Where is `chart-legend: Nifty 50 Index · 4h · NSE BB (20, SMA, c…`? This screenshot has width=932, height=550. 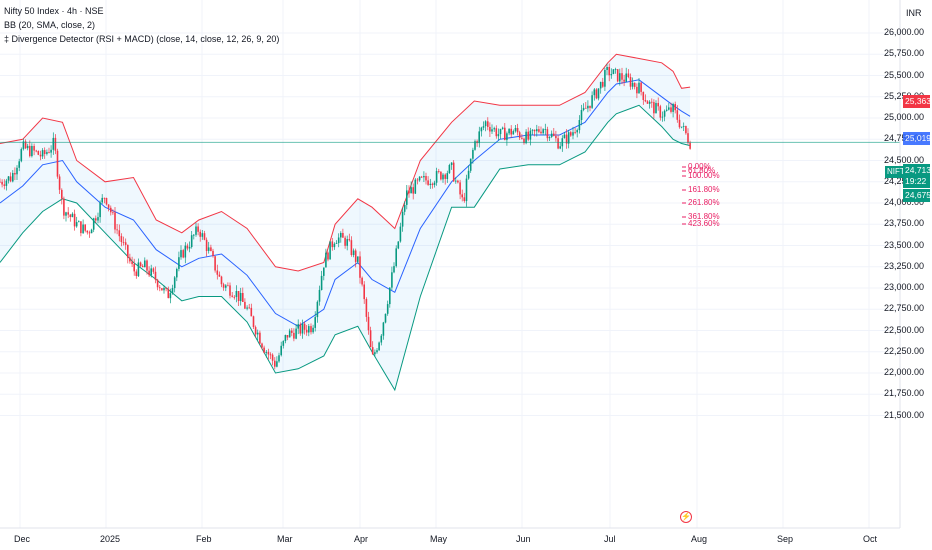
chart-legend: Nifty 50 Index · 4h · NSE BB (20, SMA, c… is located at coordinates (141, 25).